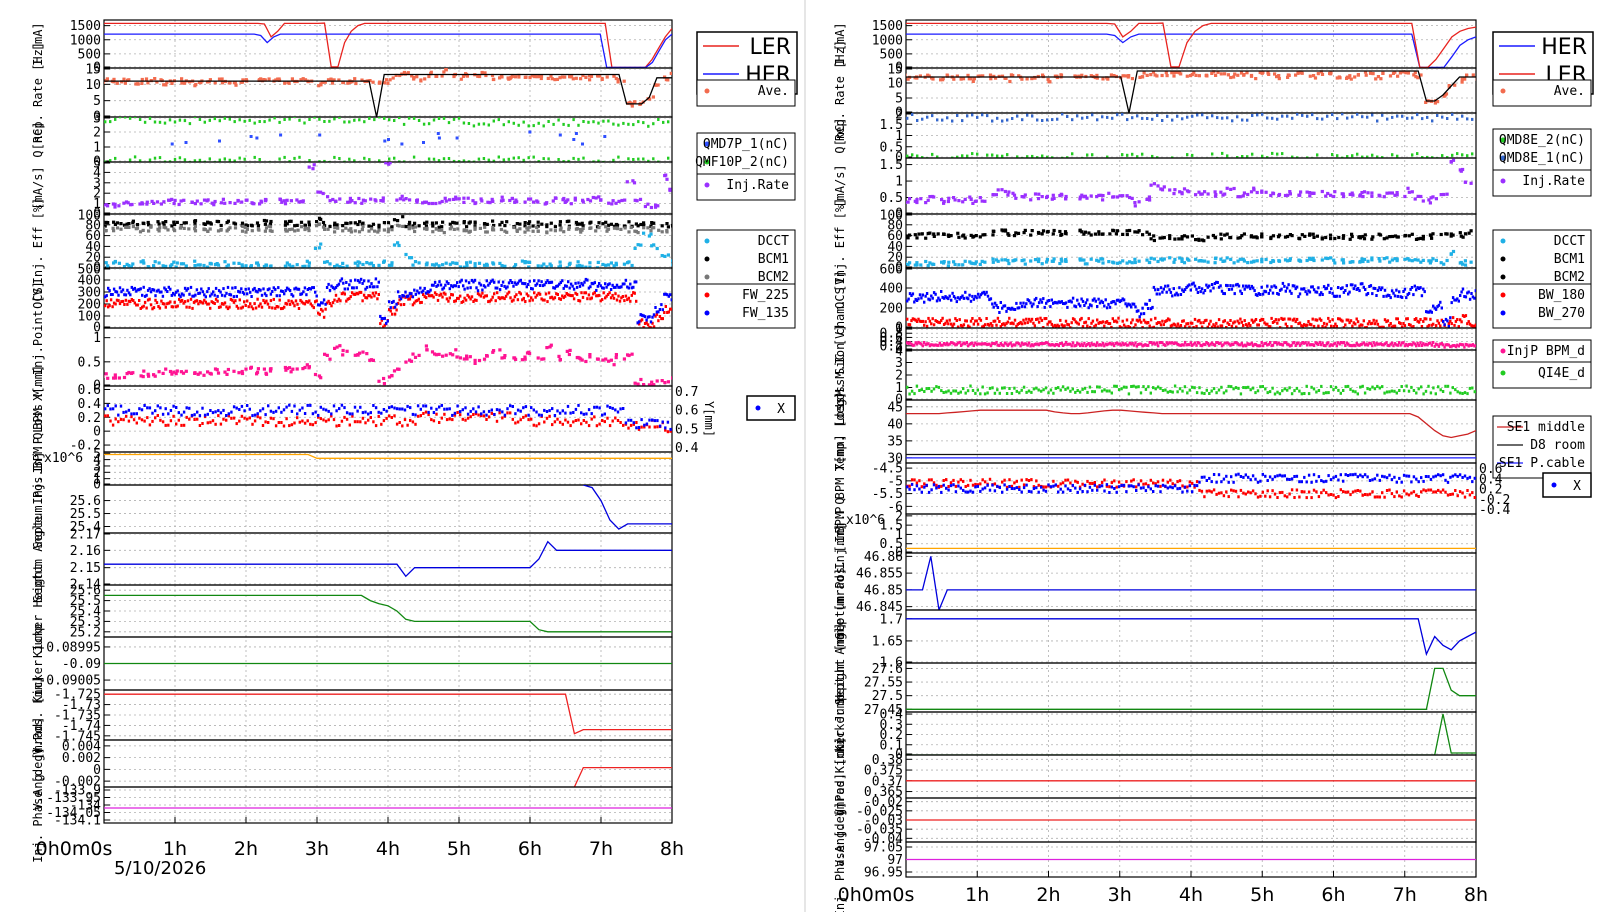  What do you see at coordinates (1147, 118) in the screenshot?
I see `qmd8e-1-nc--mark` at bounding box center [1147, 118].